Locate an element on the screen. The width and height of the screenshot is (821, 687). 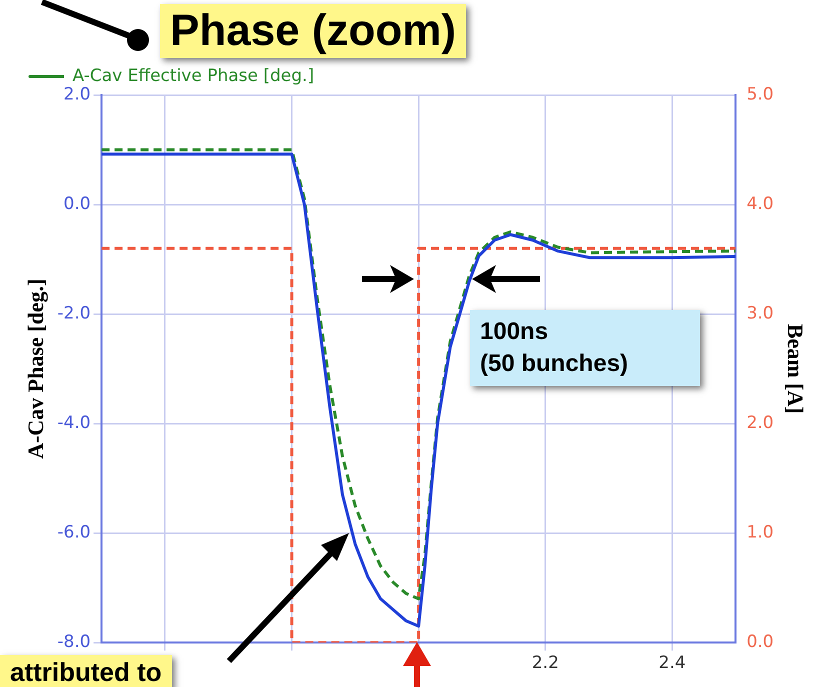
x-tick-label: 2.4 is located at coordinates (672, 663).